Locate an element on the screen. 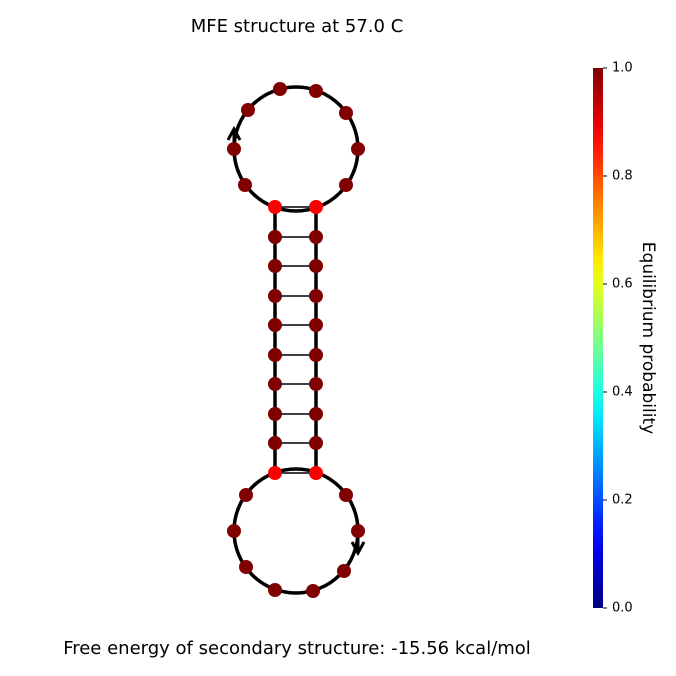 The width and height of the screenshot is (676, 676). title: MFE structure at 57.0 C is located at coordinates (297, 26).